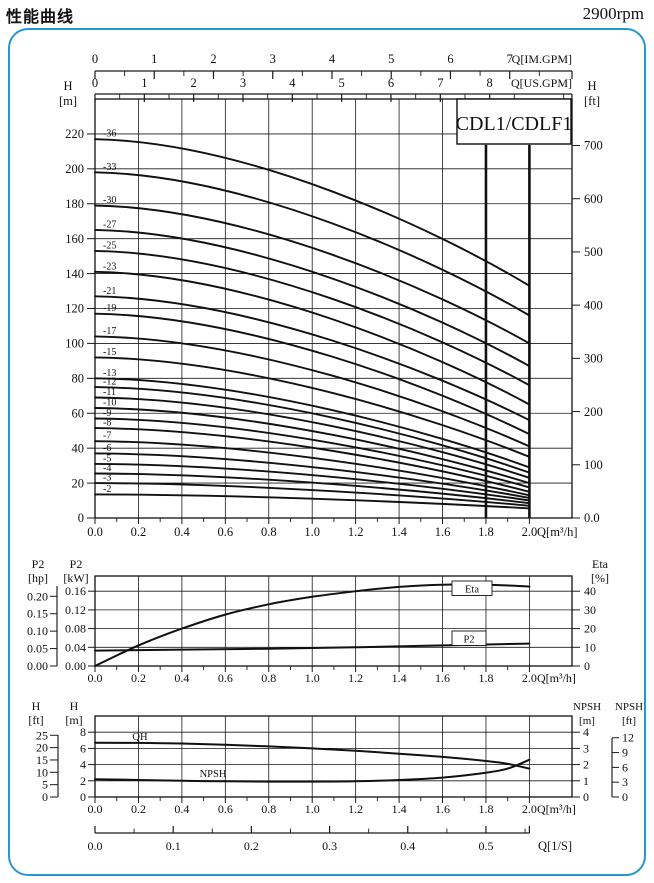 The width and height of the screenshot is (654, 883). Describe the element at coordinates (510, 59) in the screenshot. I see `svg-text: 7` at that location.